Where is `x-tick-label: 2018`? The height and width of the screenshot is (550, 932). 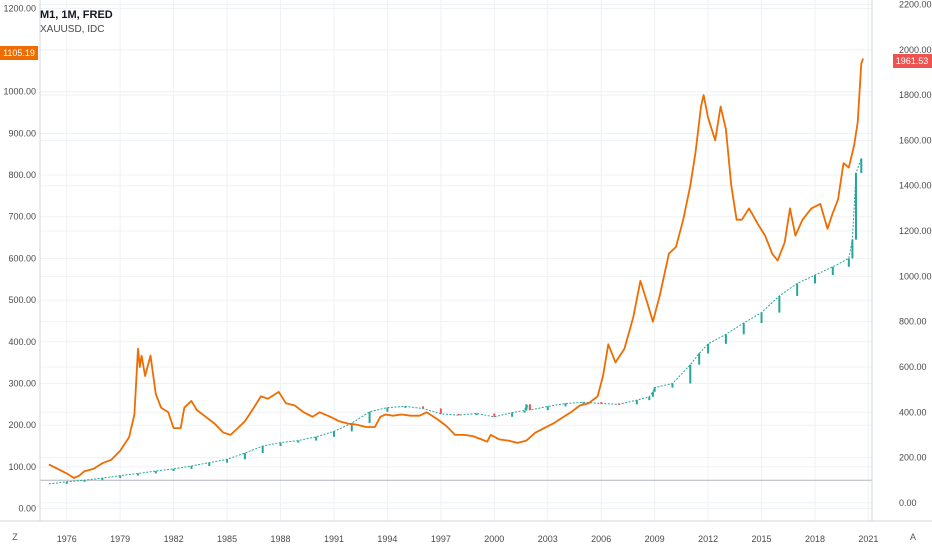
x-tick-label: 2018 is located at coordinates (815, 539).